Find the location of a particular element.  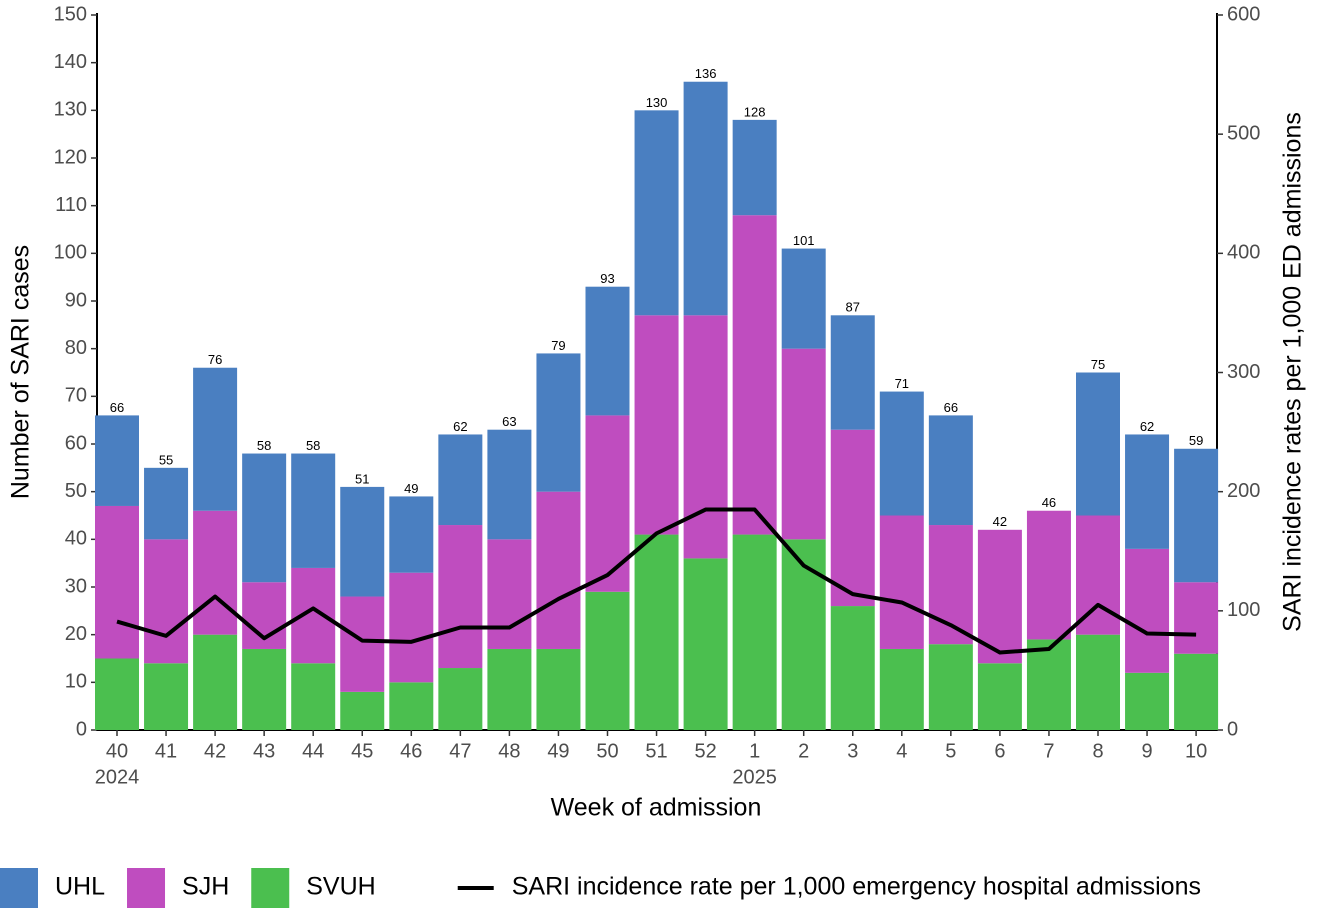

y-tick-label: 110 is located at coordinates (71, 205).